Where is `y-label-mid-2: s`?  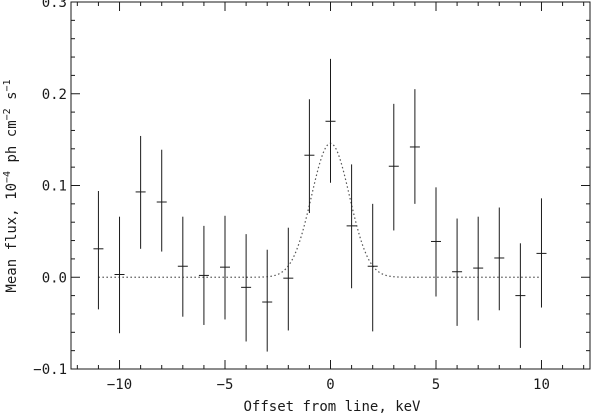
y-label-mid-2: s is located at coordinates (12, 99).